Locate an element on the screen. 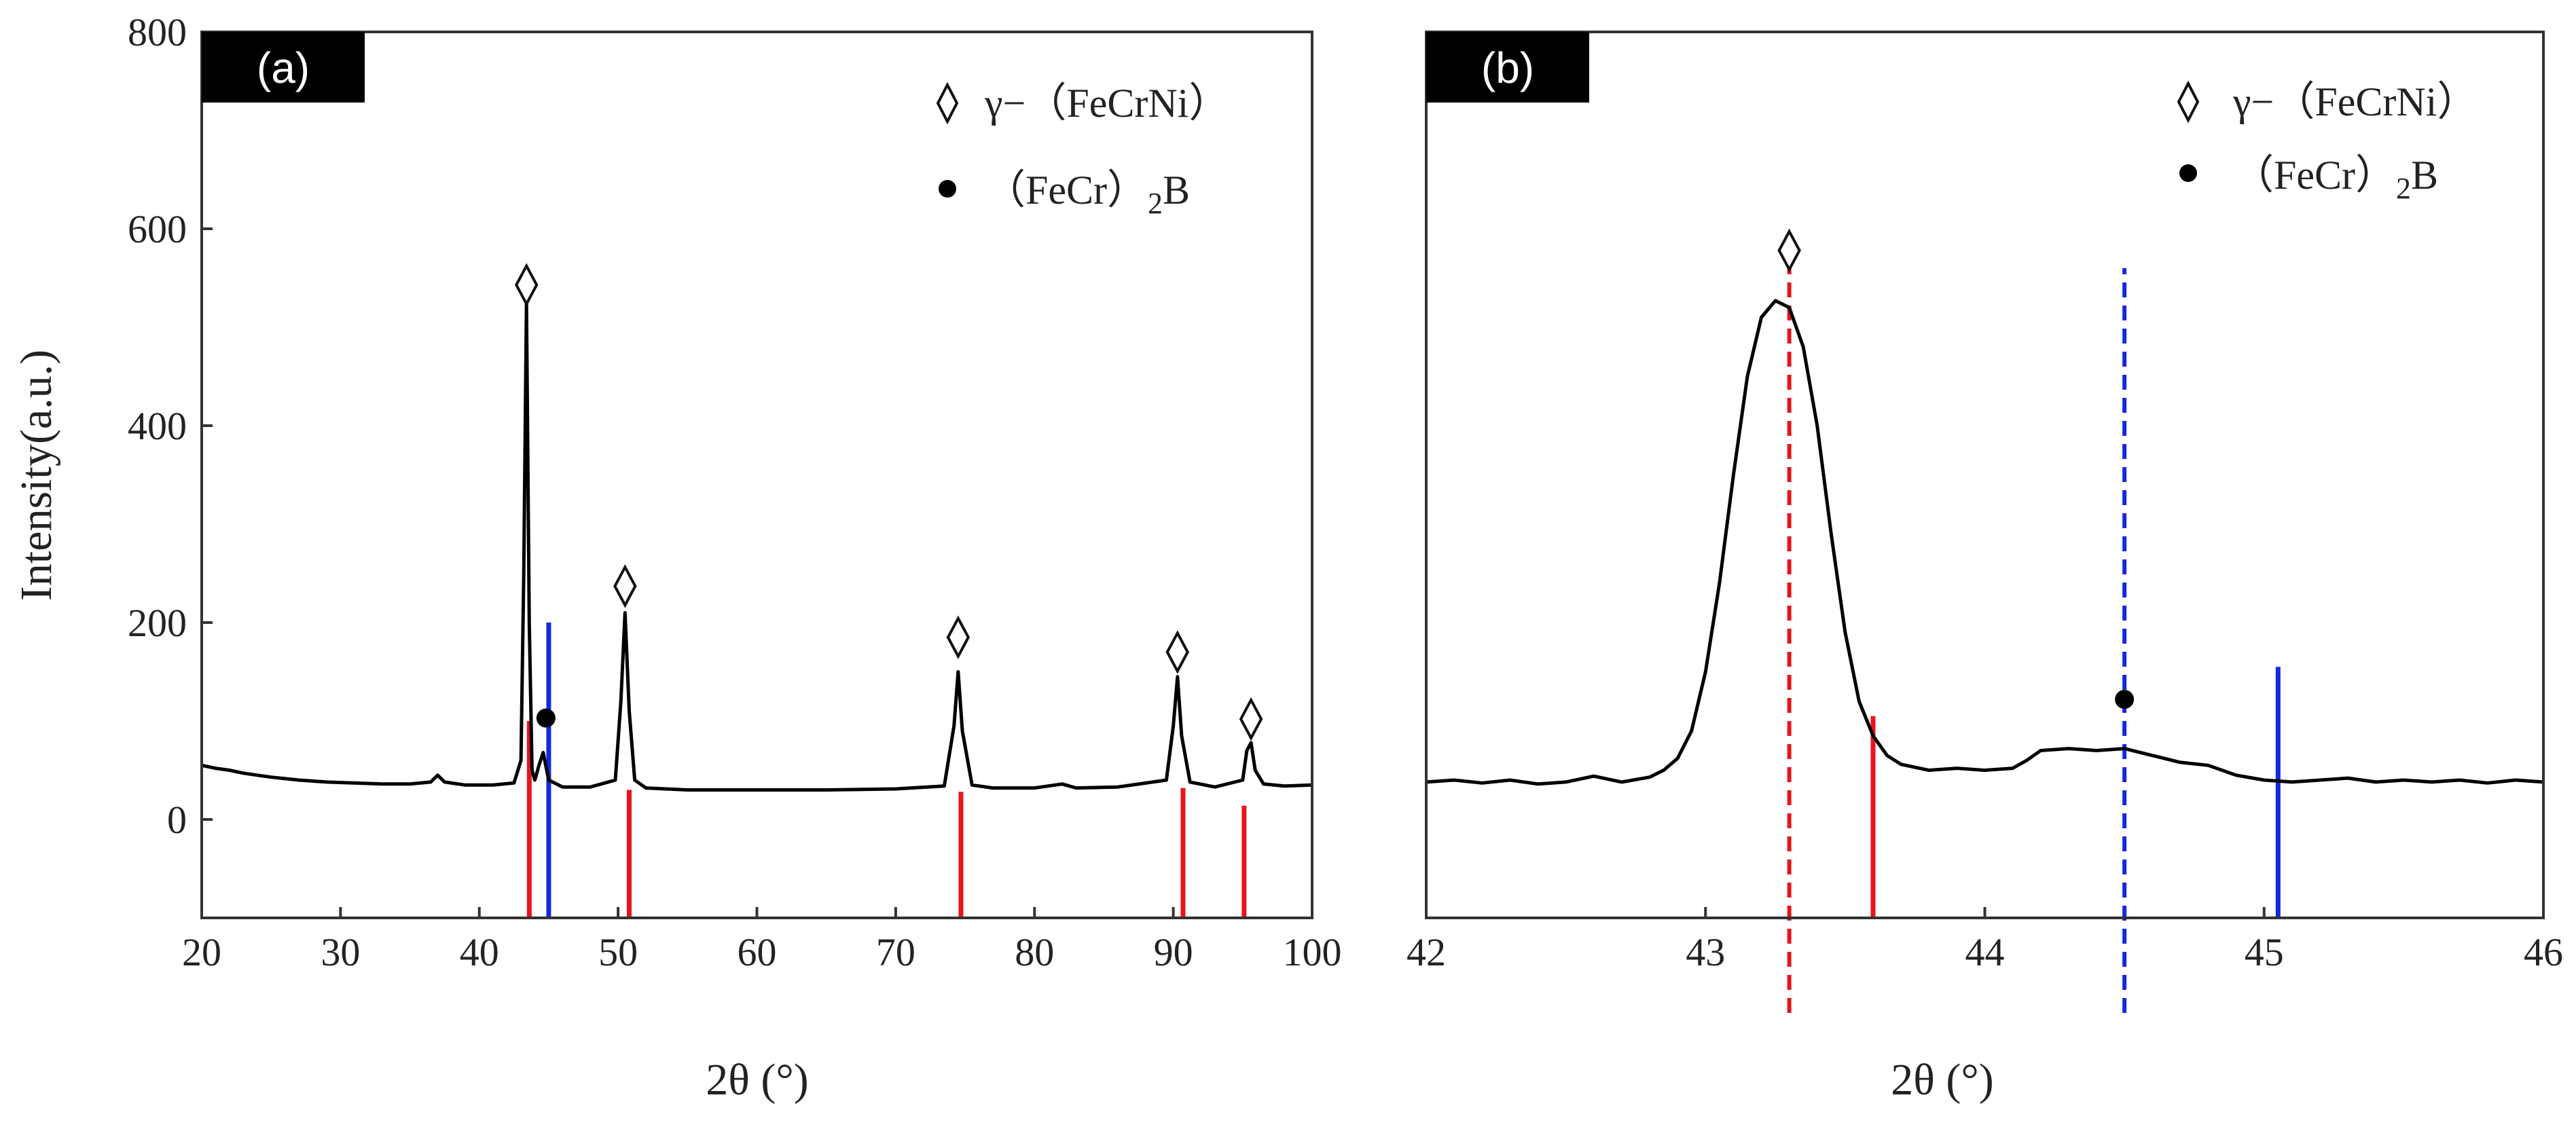 The width and height of the screenshot is (2576, 1127). legend-diamond-icon-b is located at coordinates (2188, 102).